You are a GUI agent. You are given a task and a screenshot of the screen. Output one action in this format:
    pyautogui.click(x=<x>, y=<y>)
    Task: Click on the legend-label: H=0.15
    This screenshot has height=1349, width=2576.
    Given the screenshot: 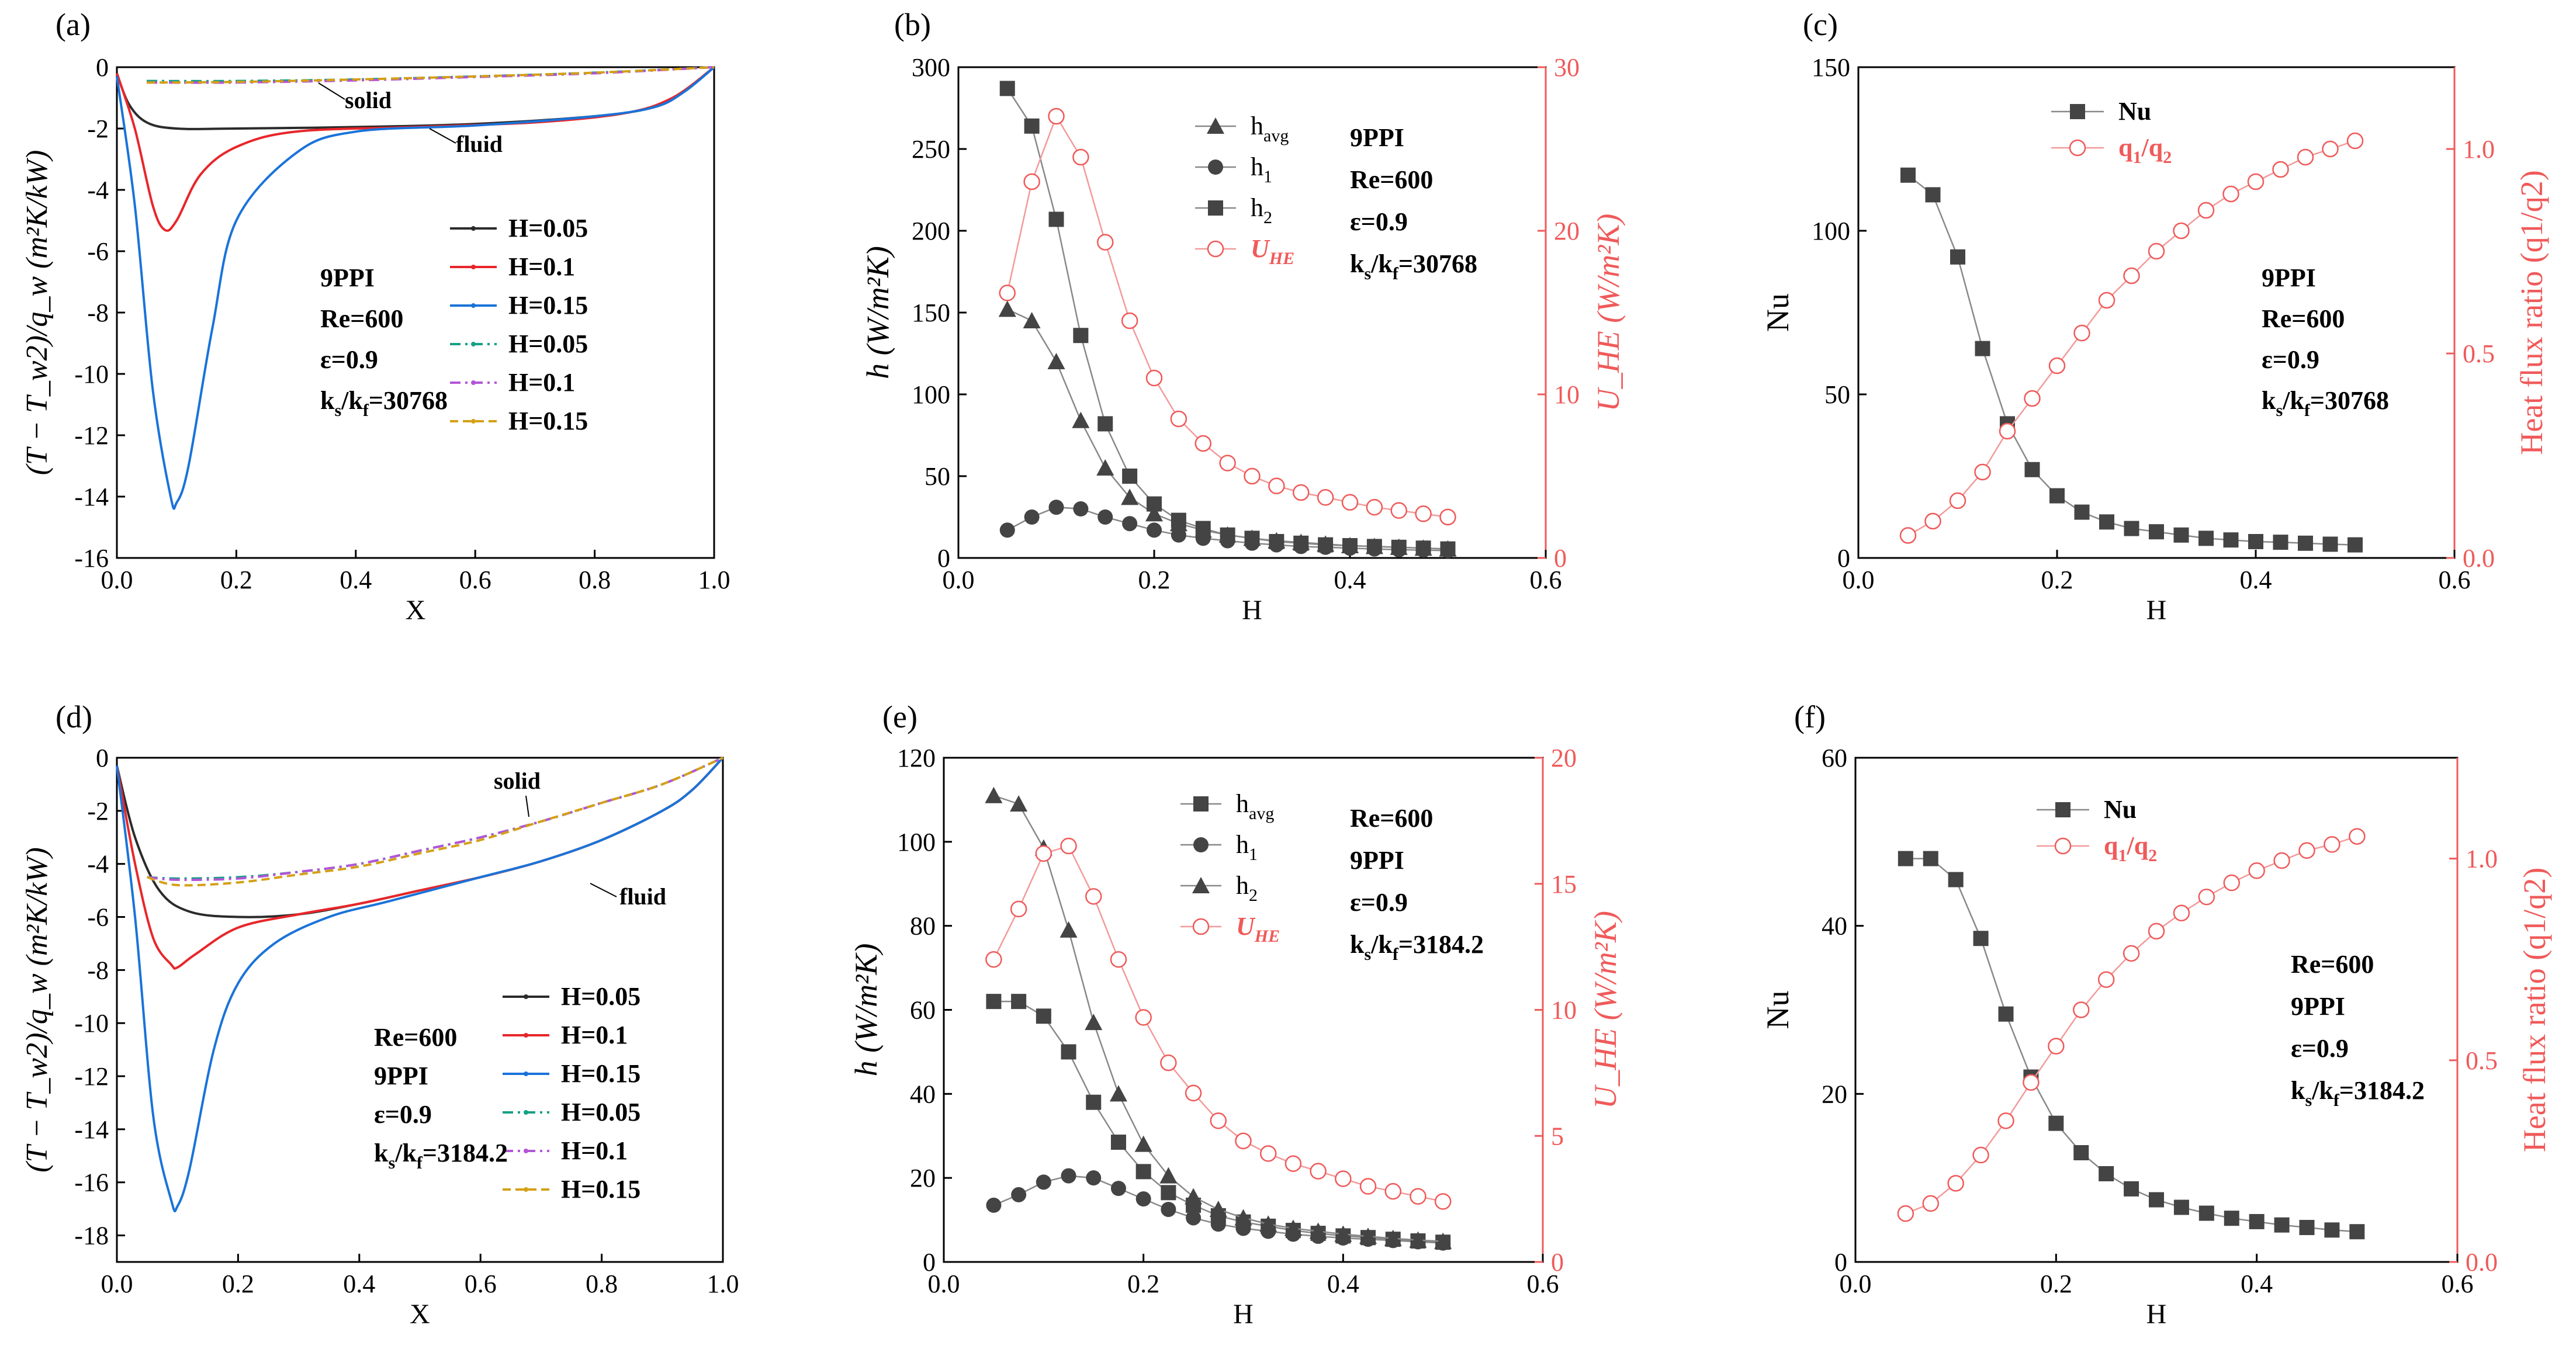 What is the action you would take?
    pyautogui.click(x=600, y=1189)
    